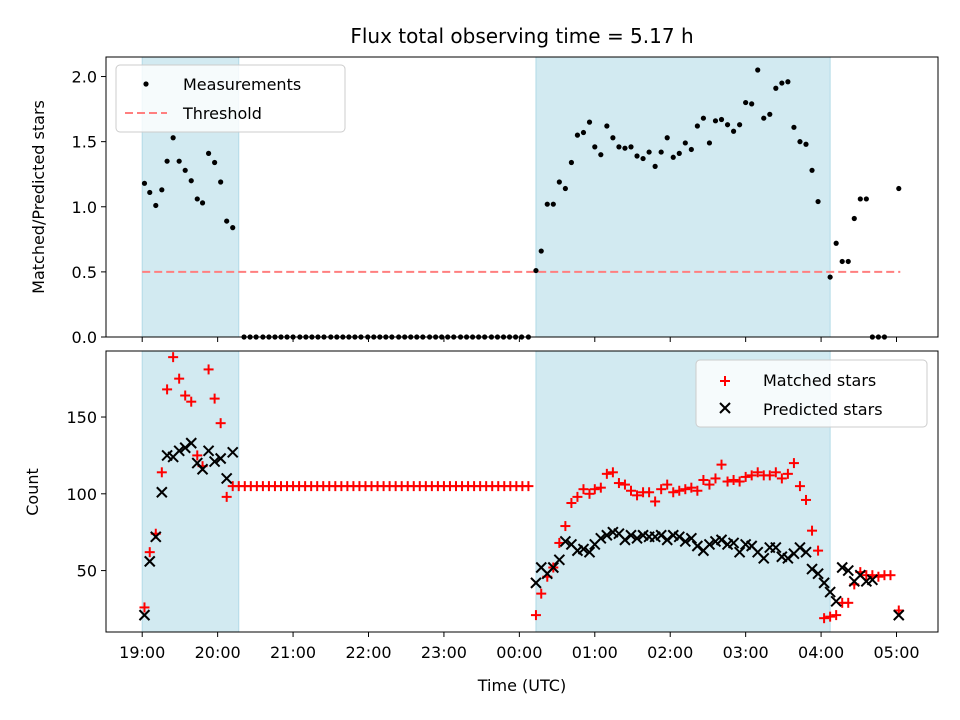  What do you see at coordinates (521, 685) in the screenshot?
I see `time-x-axis-label: Time (UTC)` at bounding box center [521, 685].